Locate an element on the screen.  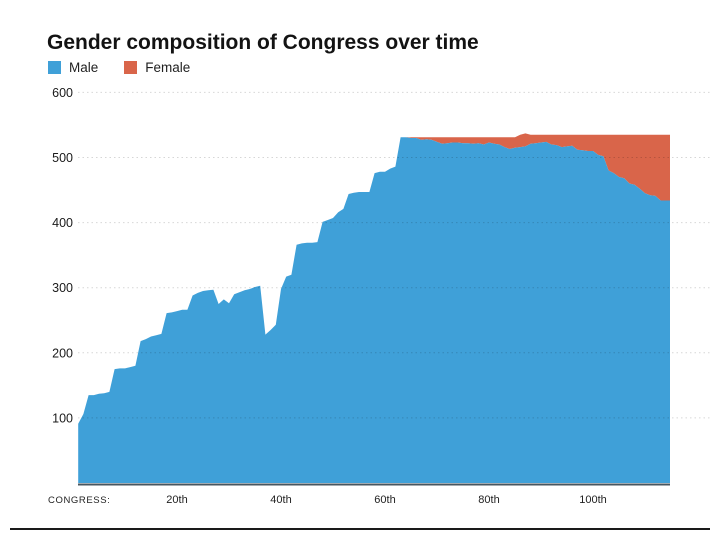
y-tick-label: 100 is located at coordinates (62, 418).